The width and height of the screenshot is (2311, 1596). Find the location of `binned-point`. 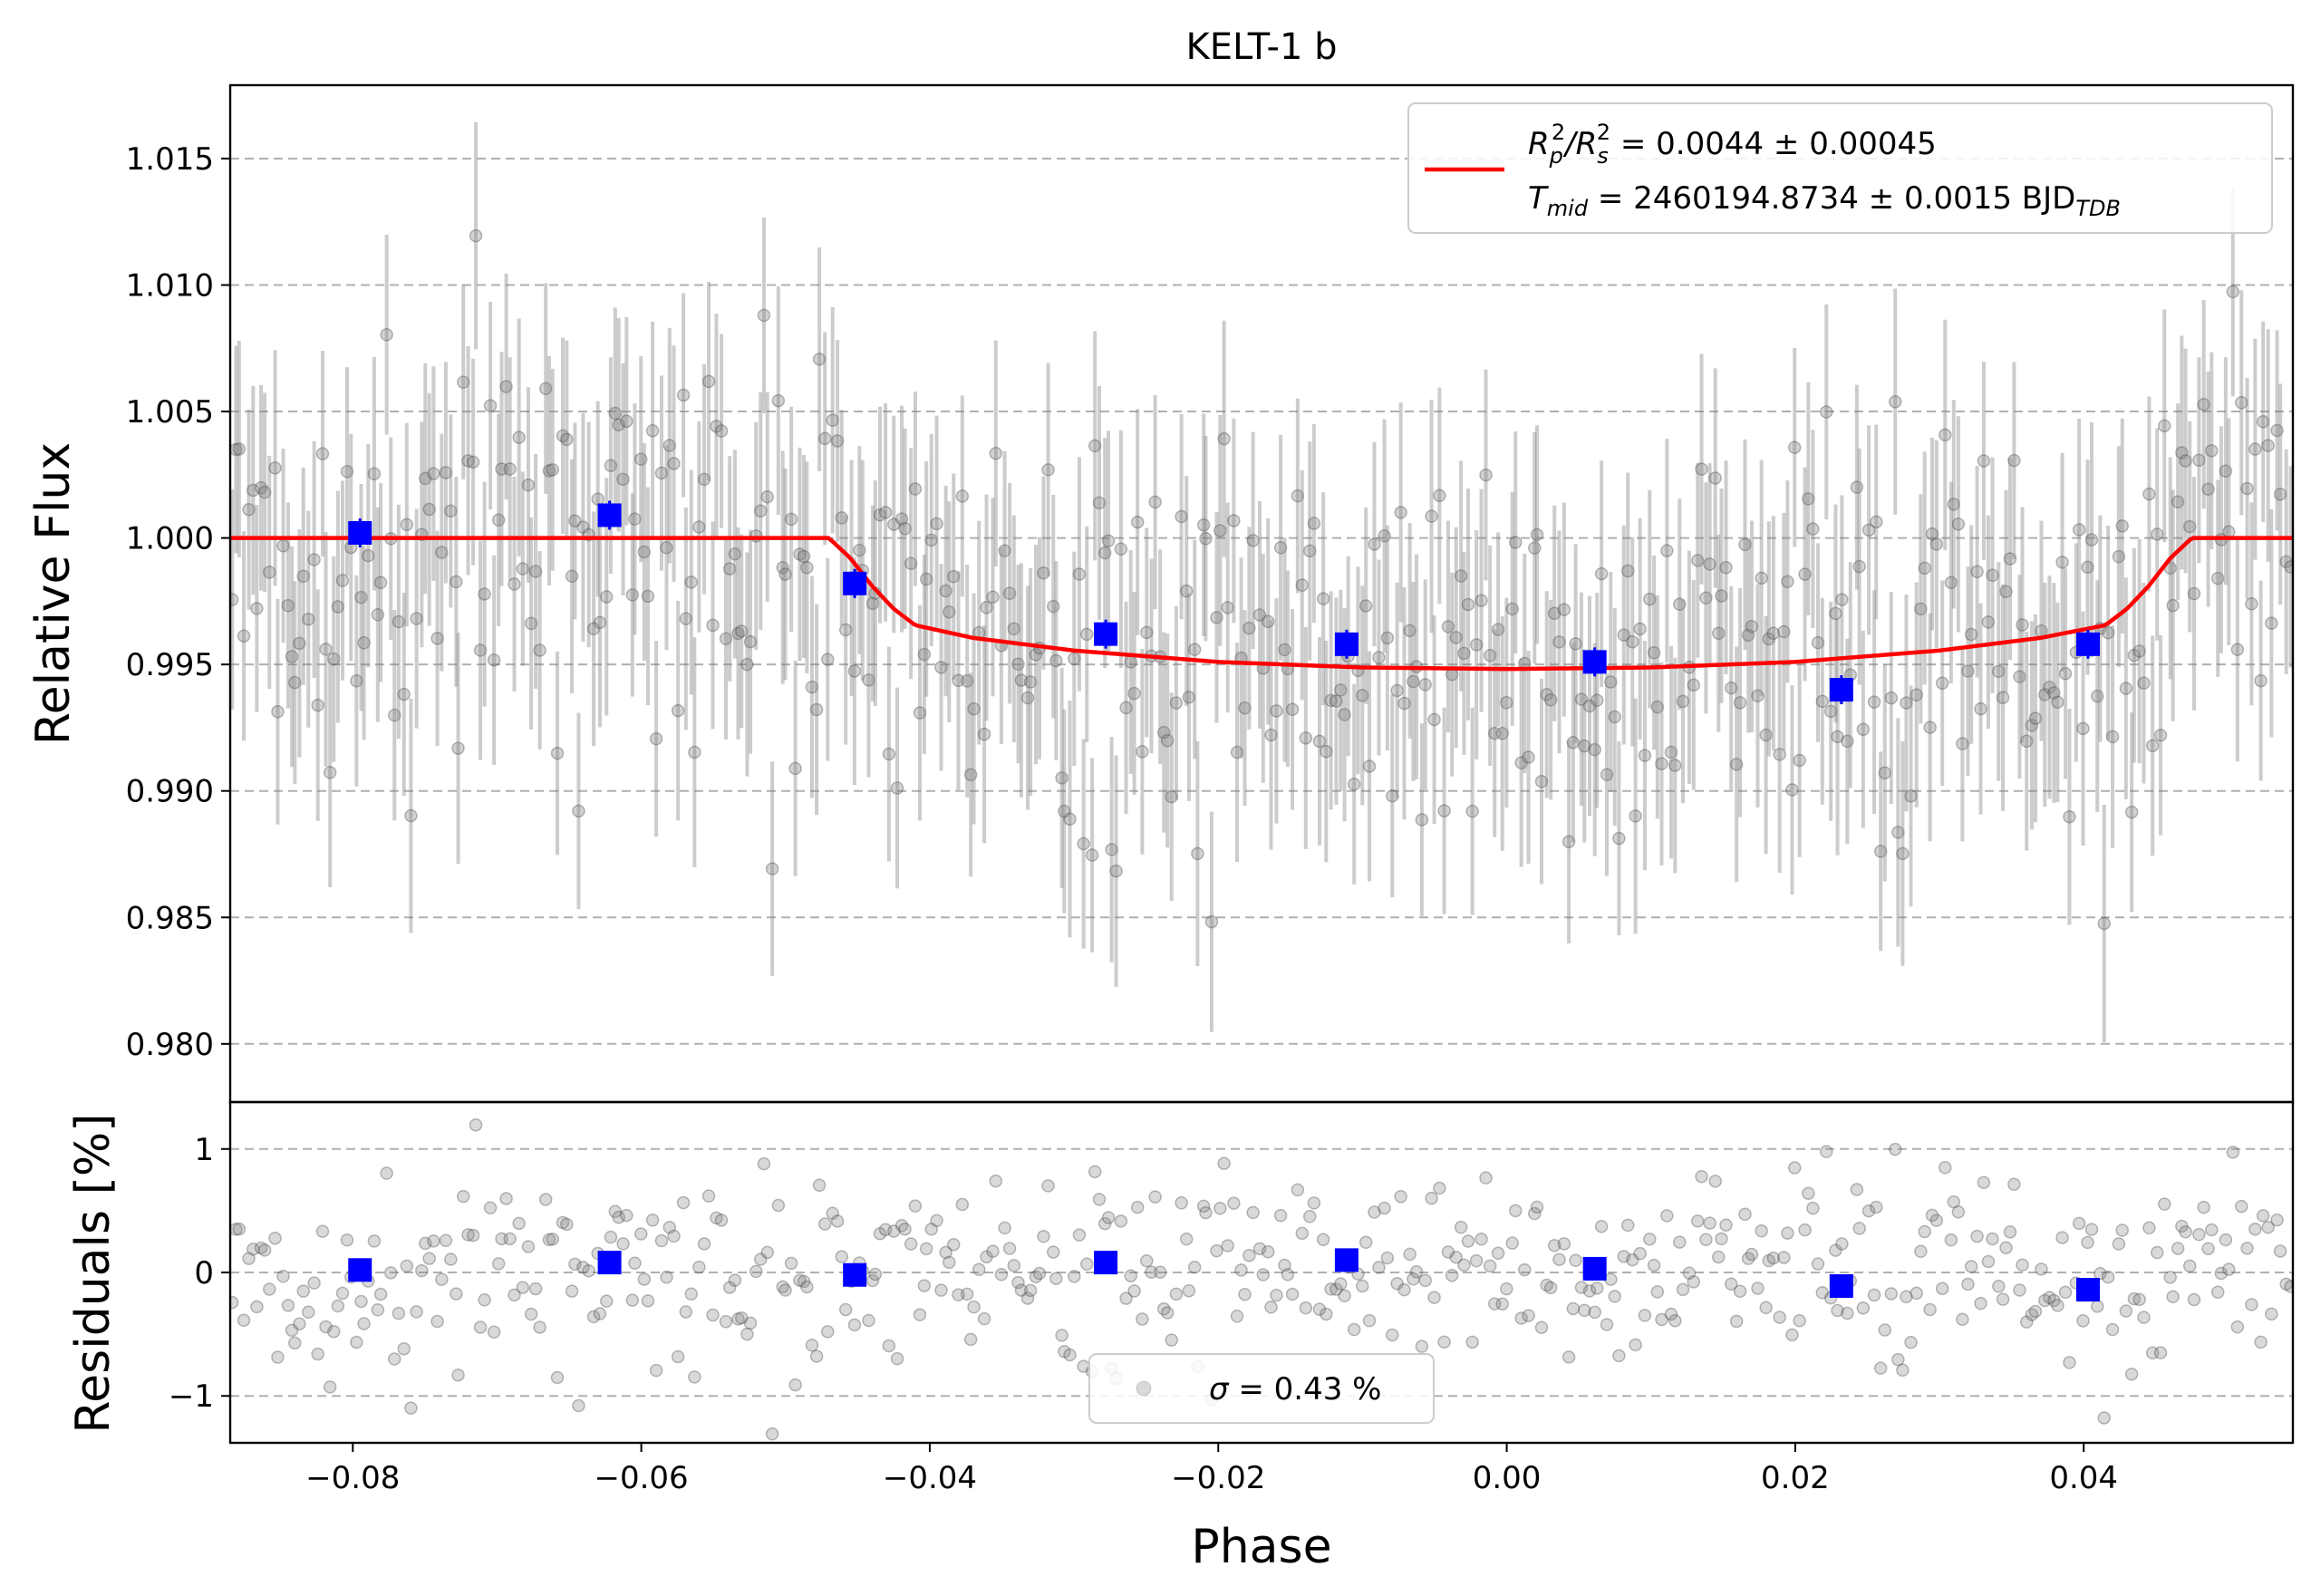

binned-point is located at coordinates (1106, 634).